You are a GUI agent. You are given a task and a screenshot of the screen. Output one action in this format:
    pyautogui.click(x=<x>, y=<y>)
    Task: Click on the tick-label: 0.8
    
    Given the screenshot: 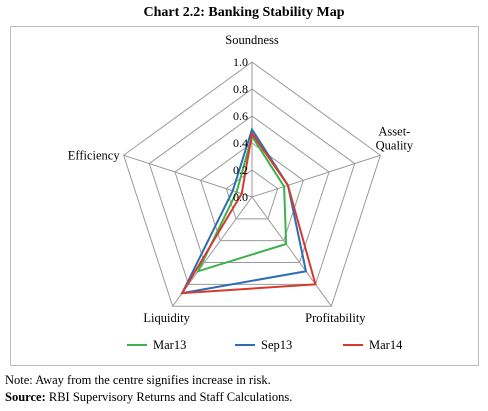 What is the action you would take?
    pyautogui.click(x=240, y=89)
    